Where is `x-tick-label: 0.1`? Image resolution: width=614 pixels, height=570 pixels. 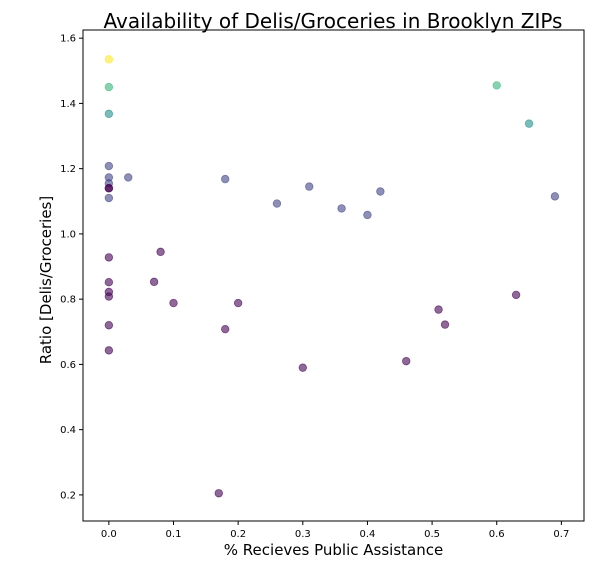 x-tick-label: 0.1 is located at coordinates (174, 534).